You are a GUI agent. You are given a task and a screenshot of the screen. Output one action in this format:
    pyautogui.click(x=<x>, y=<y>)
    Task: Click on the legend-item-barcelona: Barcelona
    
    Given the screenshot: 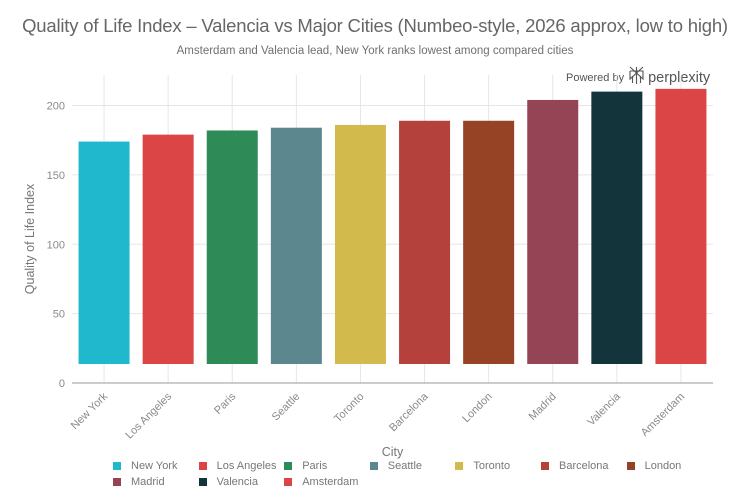 What is the action you would take?
    pyautogui.click(x=575, y=466)
    